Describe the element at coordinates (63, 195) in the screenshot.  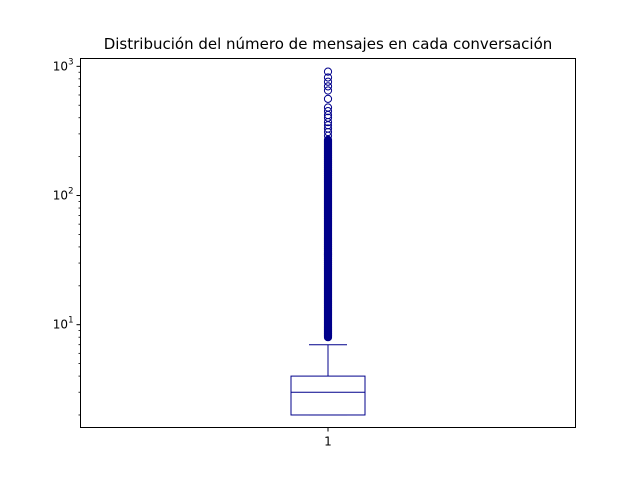
I see `y-tick-label: 10²` at that location.